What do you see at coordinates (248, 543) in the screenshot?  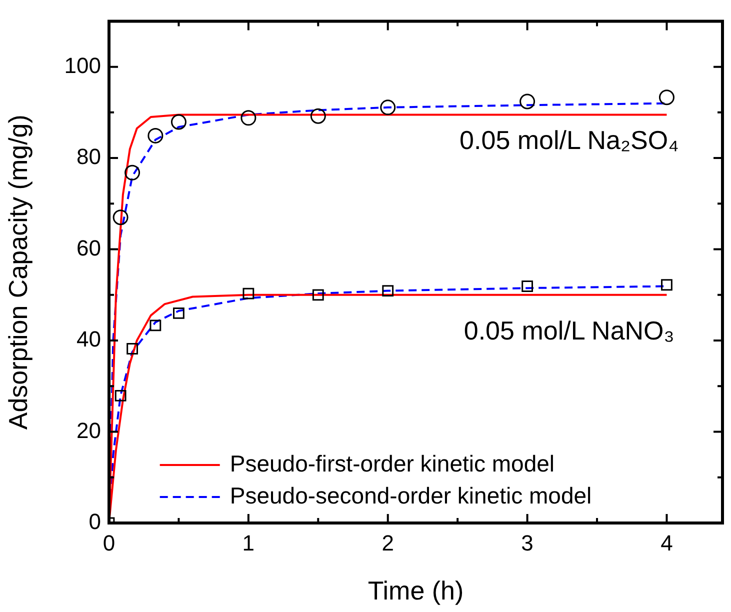 I see `x-tick-label: 1` at bounding box center [248, 543].